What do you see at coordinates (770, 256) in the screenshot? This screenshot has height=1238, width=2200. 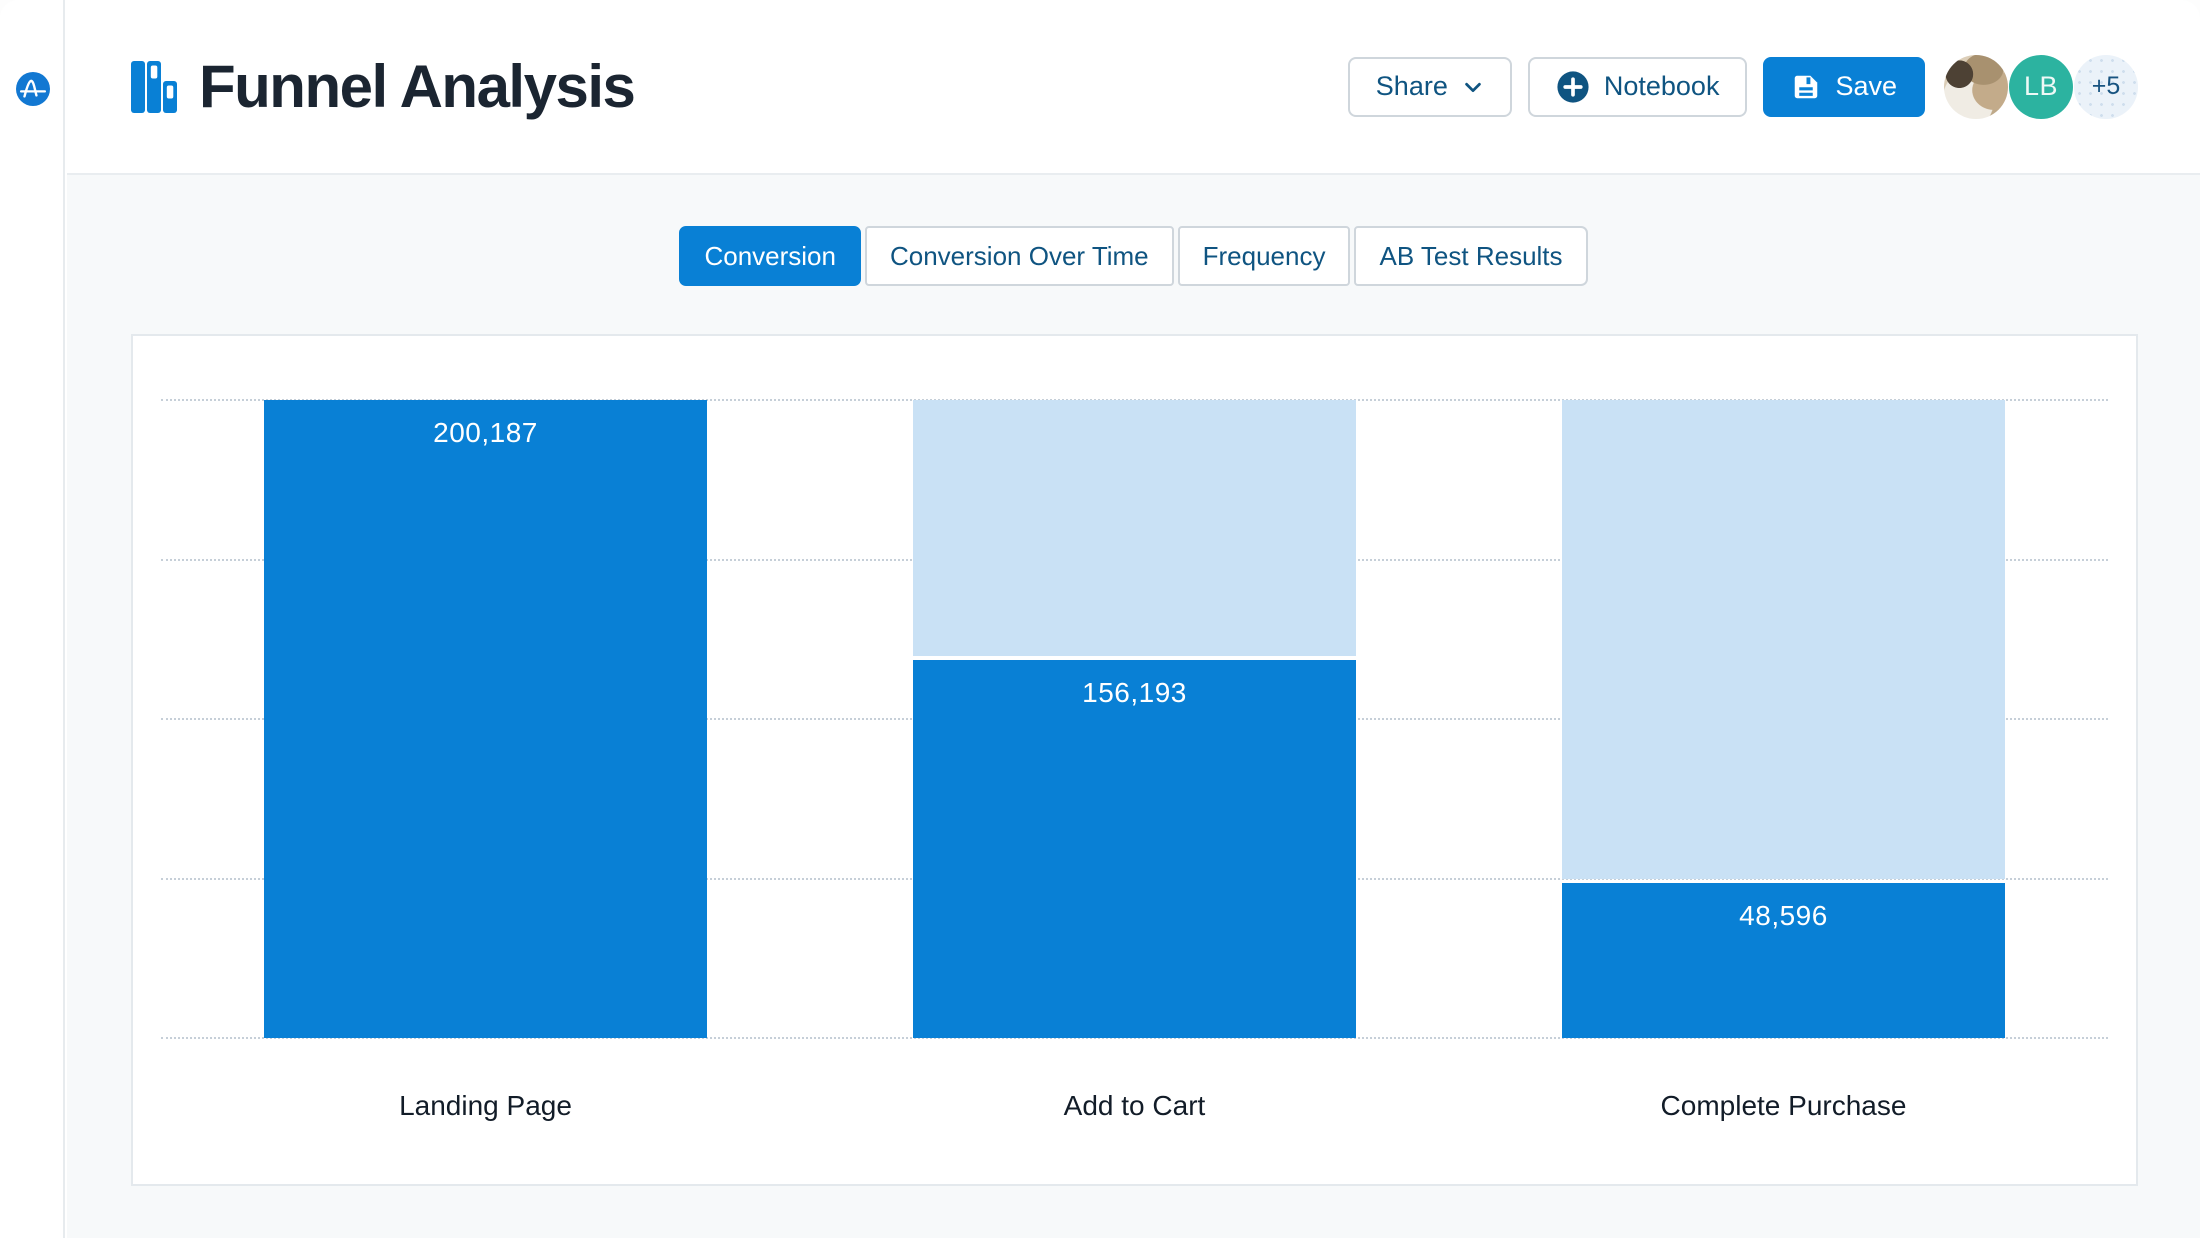 I see `tab-conversion: Conversion` at bounding box center [770, 256].